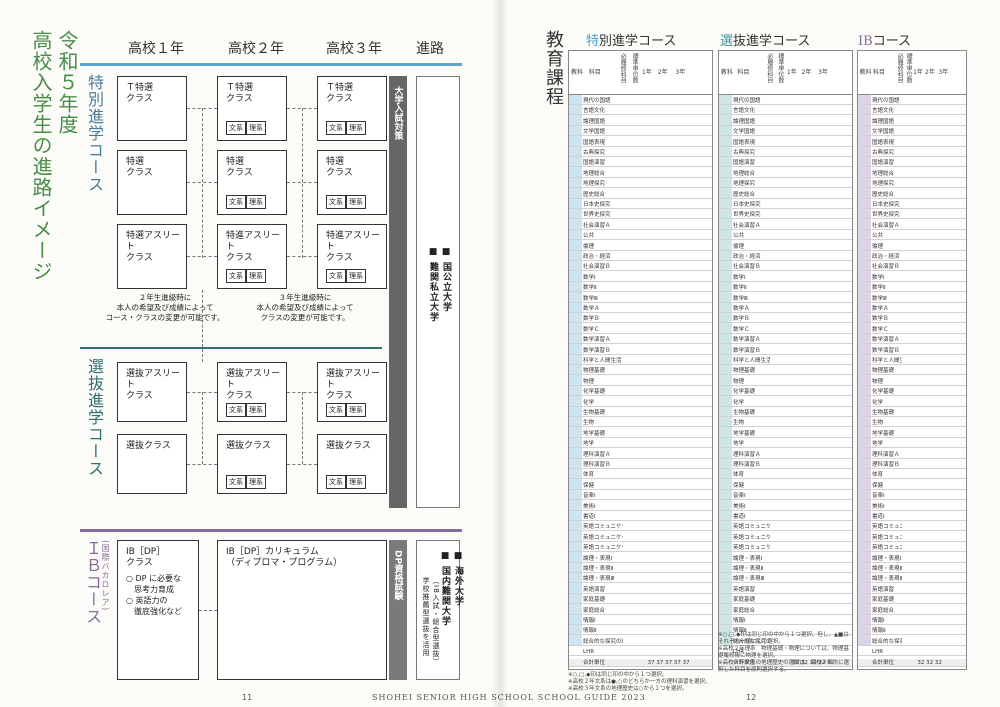  What do you see at coordinates (640, 403) in the screenshot?
I see `table-row: 化学` at bounding box center [640, 403].